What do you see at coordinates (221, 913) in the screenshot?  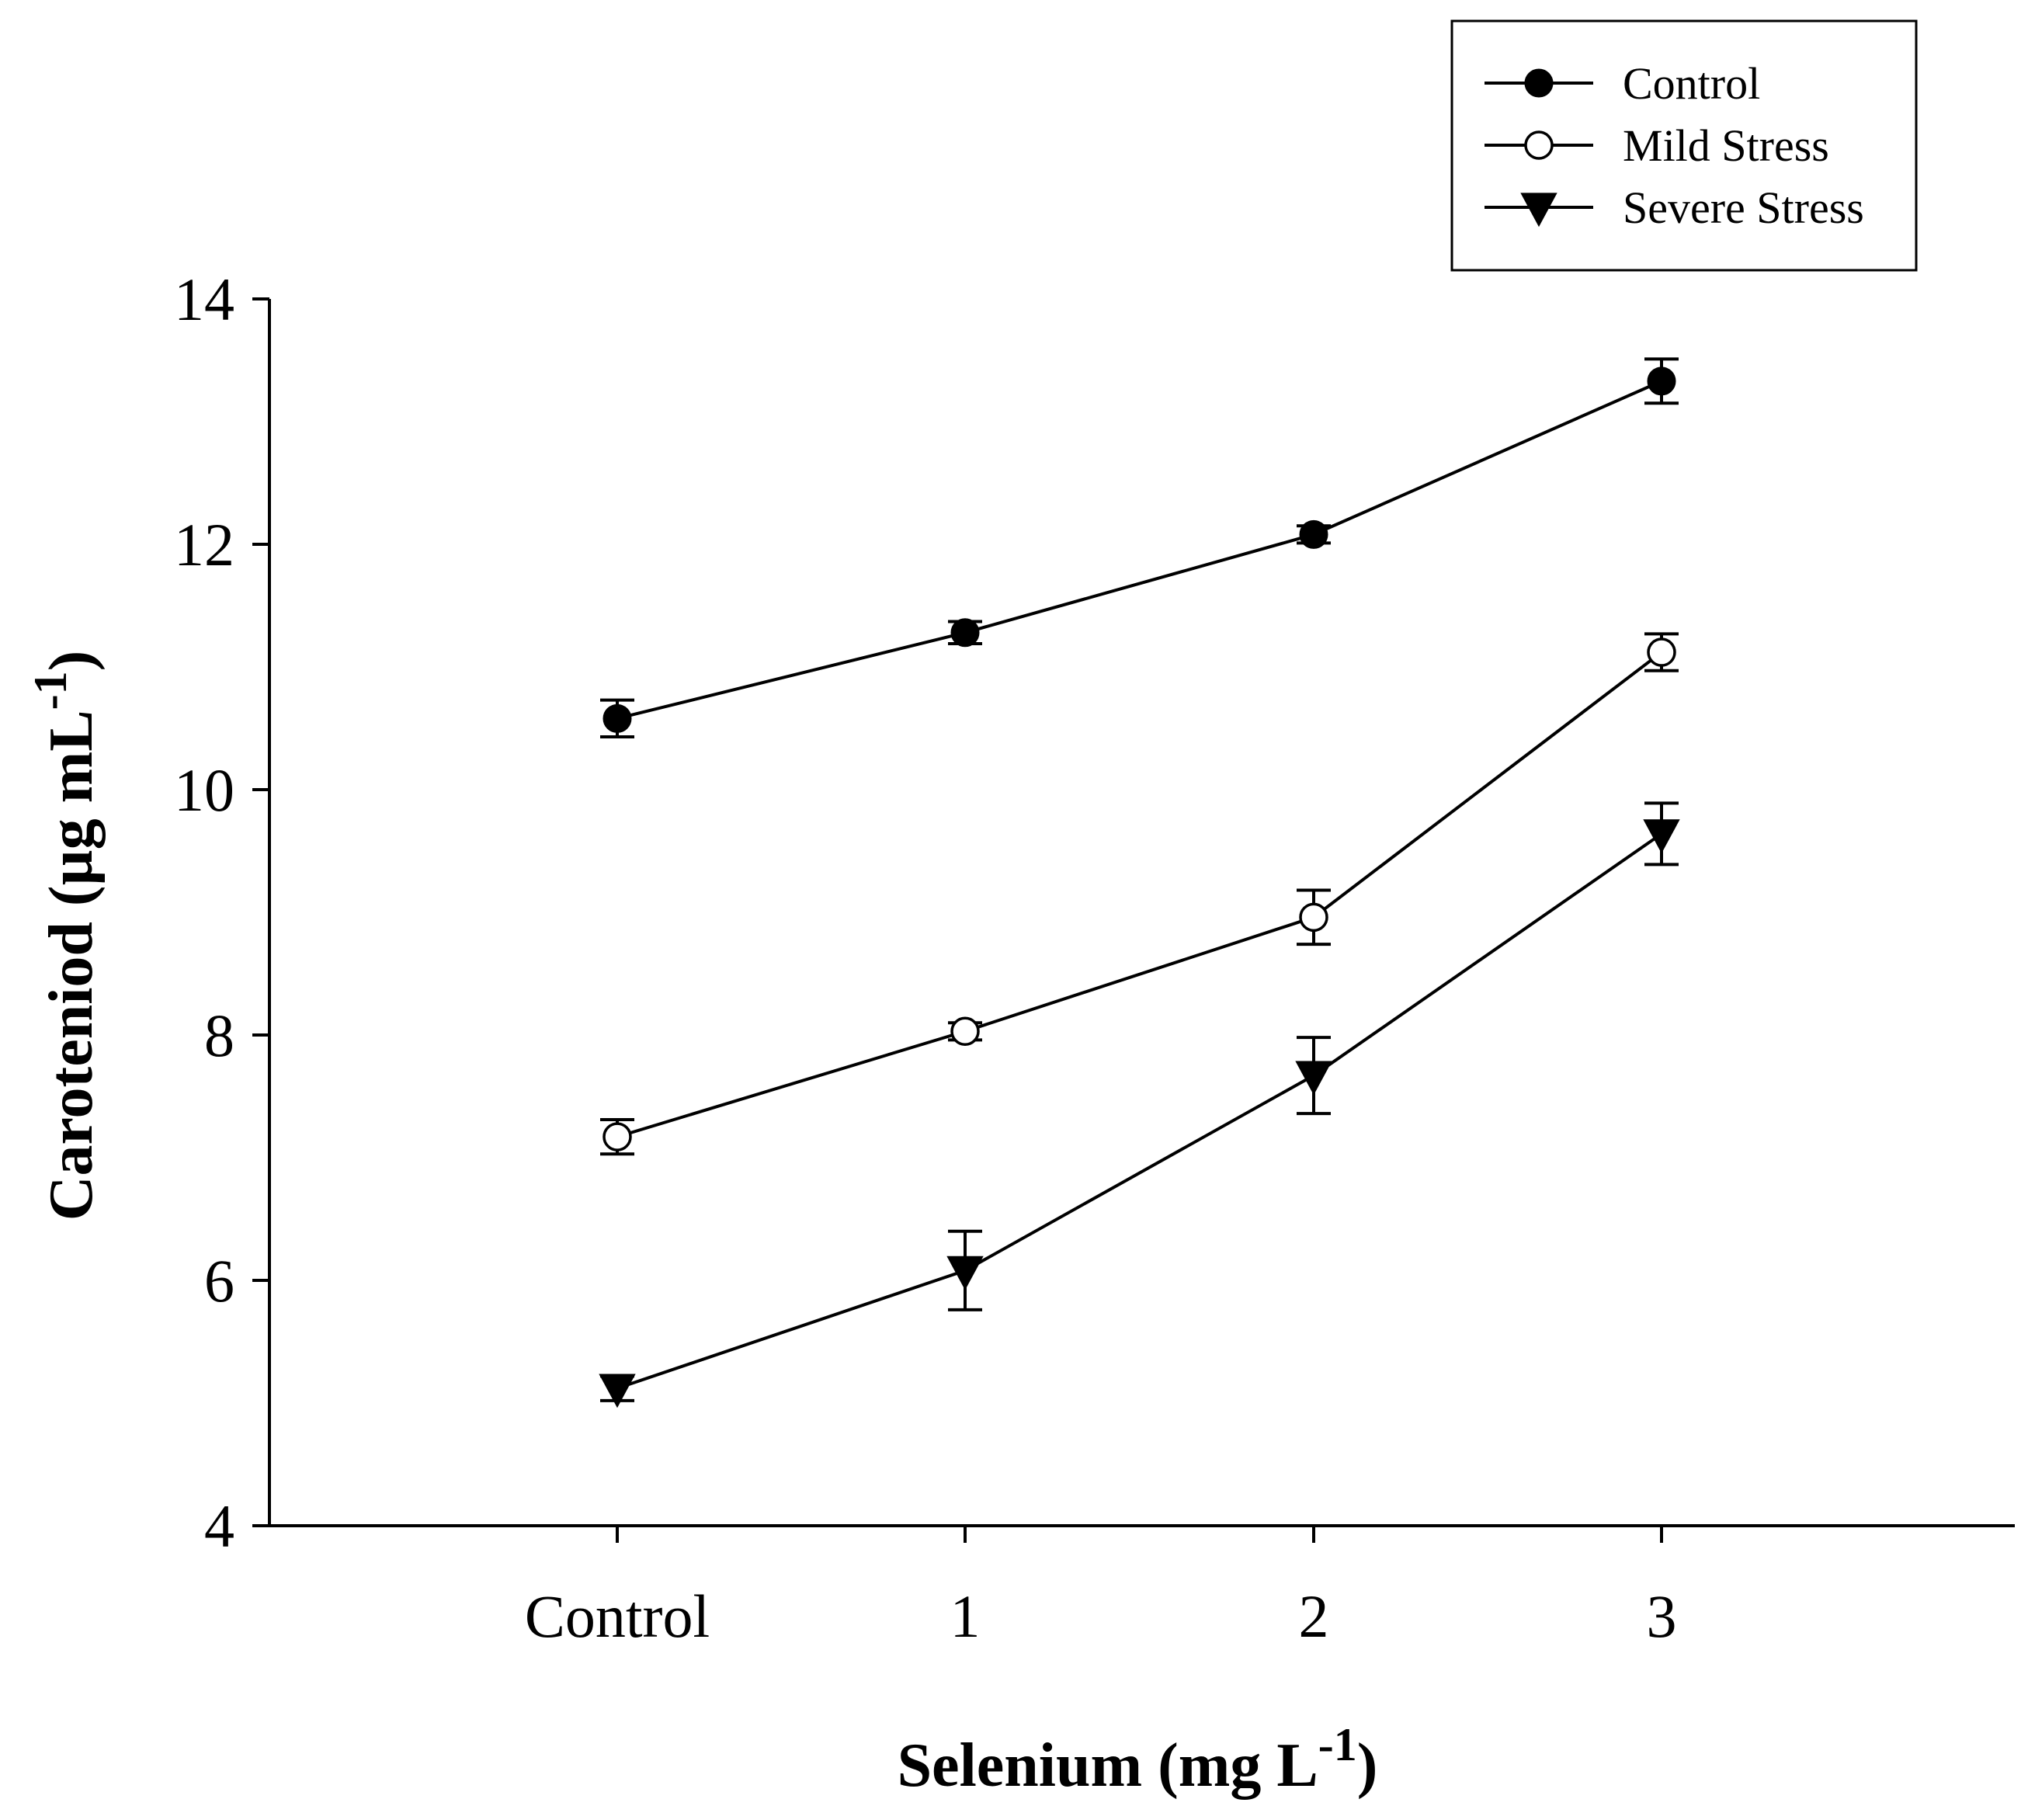 I see `y-axis-ticks: 4 6 8 10 12 14` at bounding box center [221, 913].